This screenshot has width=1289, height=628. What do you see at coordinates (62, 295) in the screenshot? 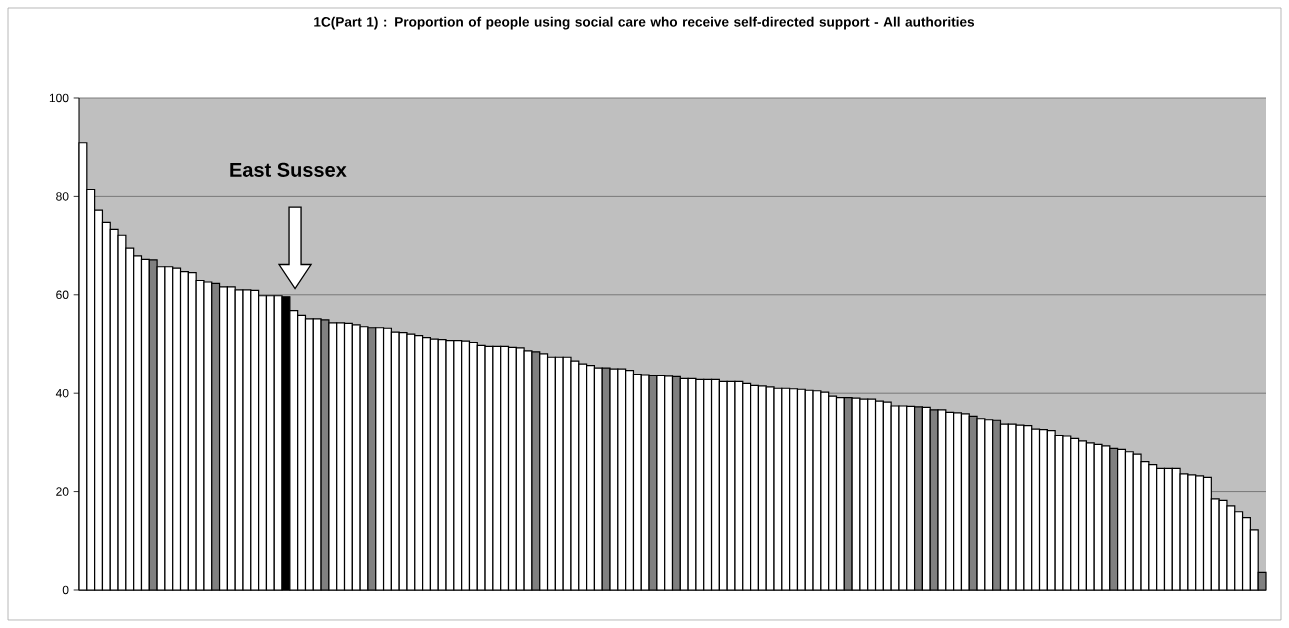
I see `y-tick-label: 60` at bounding box center [62, 295].